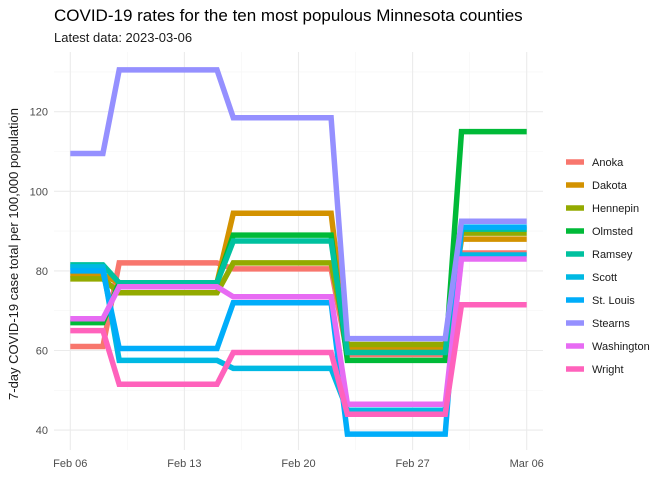 The image size is (672, 480). What do you see at coordinates (610, 186) in the screenshot?
I see `legend-label: Dakota` at bounding box center [610, 186].